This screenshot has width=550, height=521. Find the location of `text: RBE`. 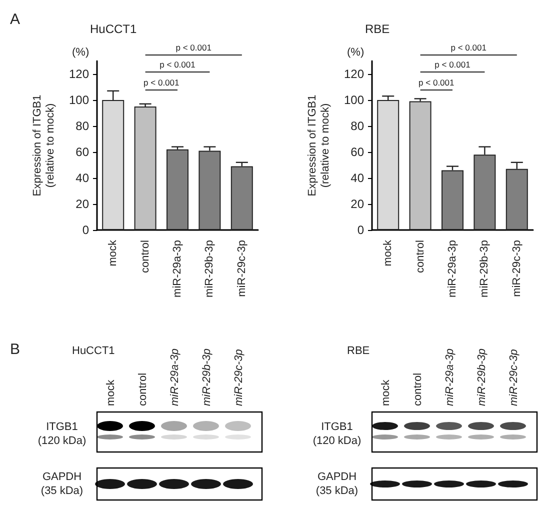

text: RBE is located at coordinates (358, 351).